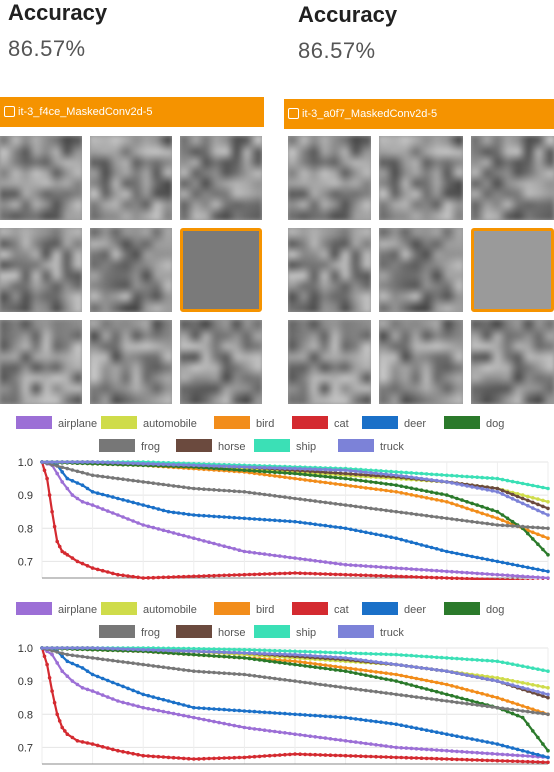 The height and width of the screenshot is (772, 554). I want to click on layer-header-right: it-3_a0f7_MaskedConv2d-5, so click(419, 114).